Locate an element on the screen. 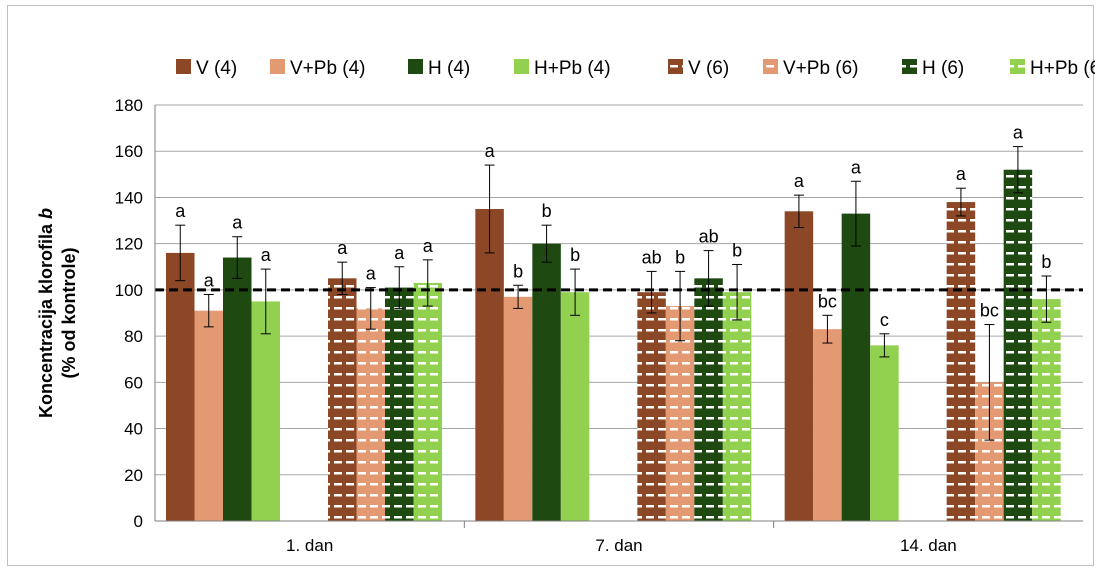  y-tick-label: 180 is located at coordinates (129, 105).